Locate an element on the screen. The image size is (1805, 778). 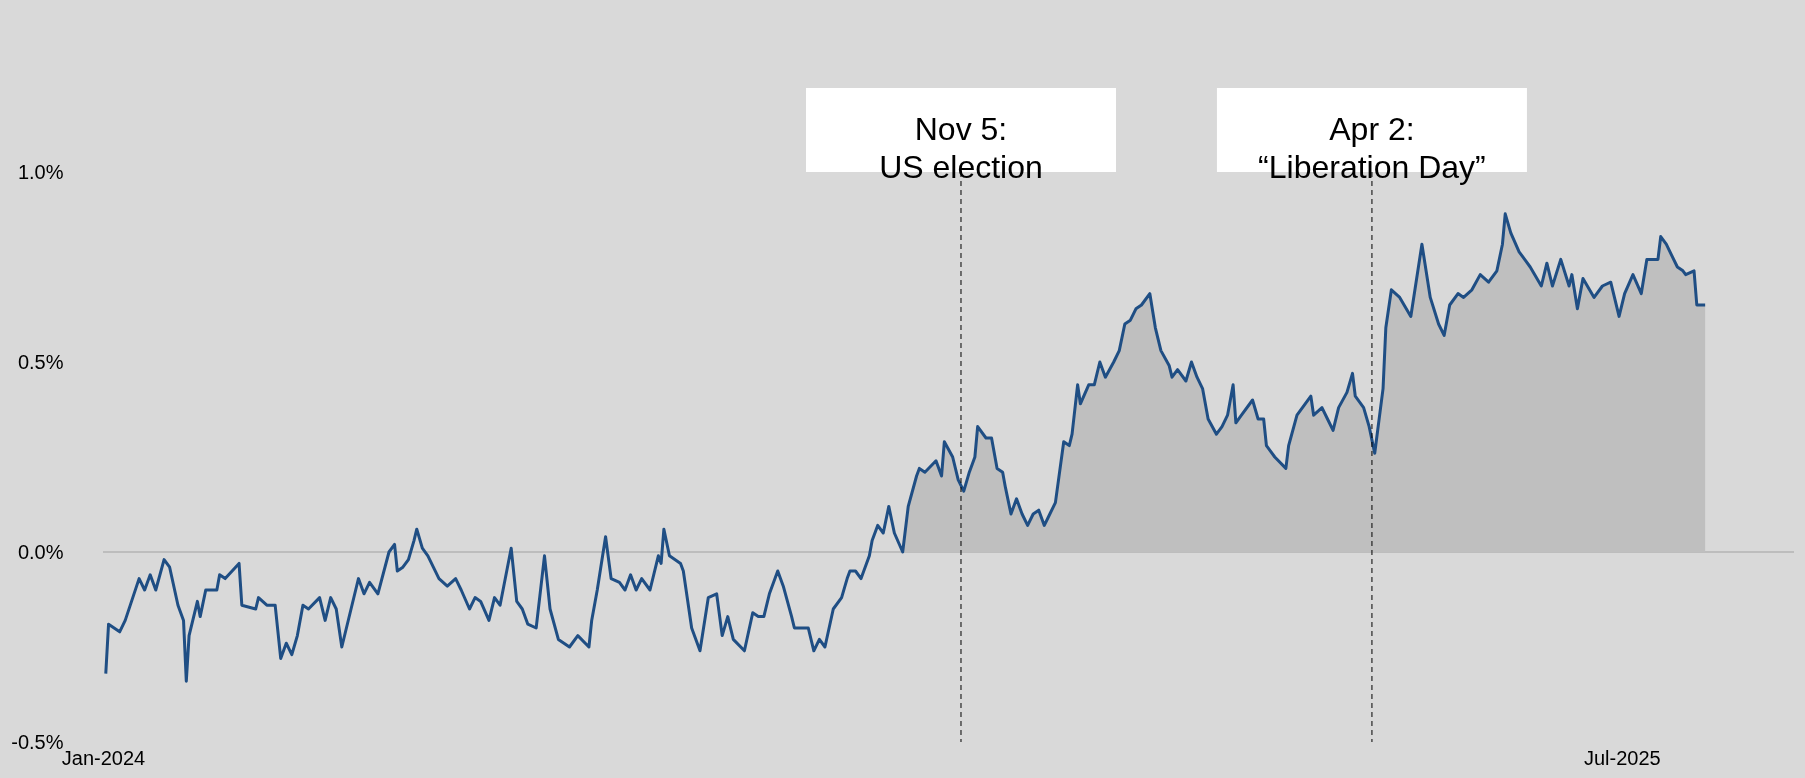
y-tick-label: 0.5% is located at coordinates (40, 361).